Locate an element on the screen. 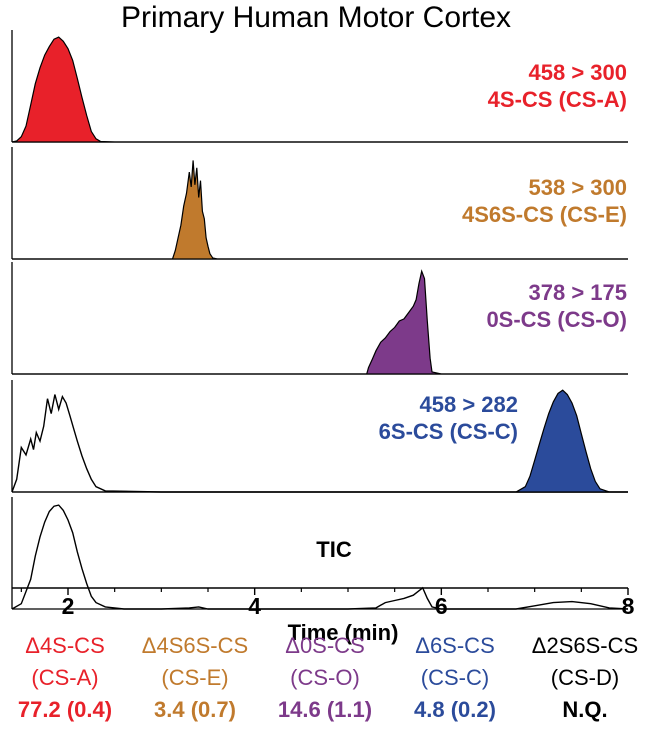  legend-entry-cs-a: Δ4S-CS (CS-A) 77.2 (0.4) is located at coordinates (65, 678).